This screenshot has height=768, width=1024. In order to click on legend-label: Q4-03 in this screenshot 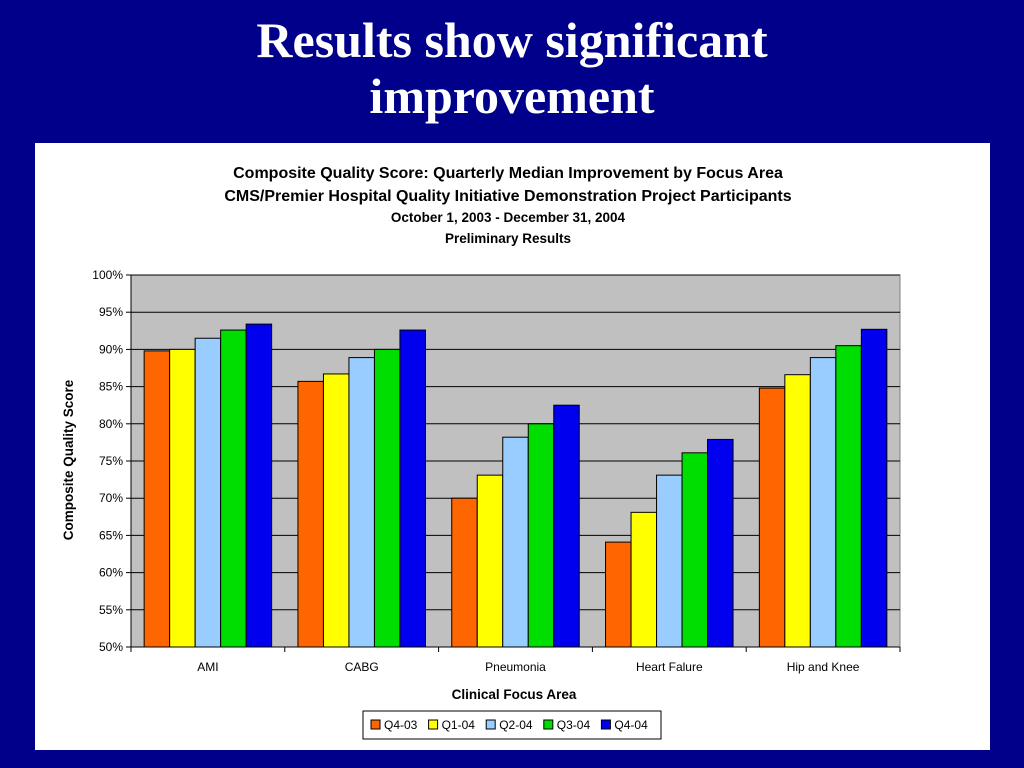, I will do `click(401, 725)`.